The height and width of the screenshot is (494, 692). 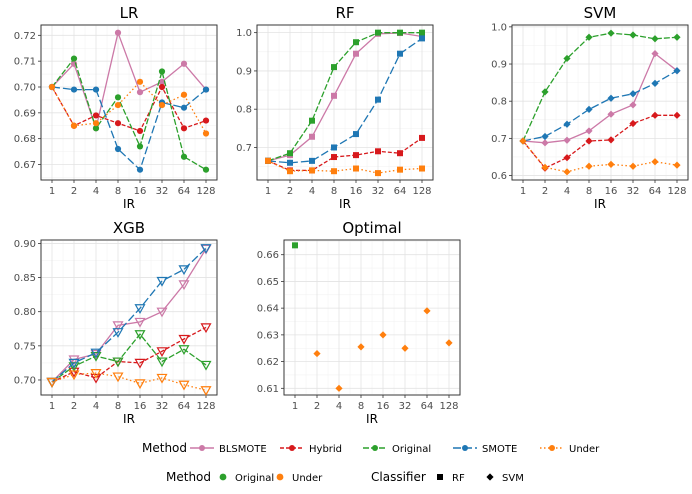 I want to click on panel-title: SVM, so click(x=600, y=13).